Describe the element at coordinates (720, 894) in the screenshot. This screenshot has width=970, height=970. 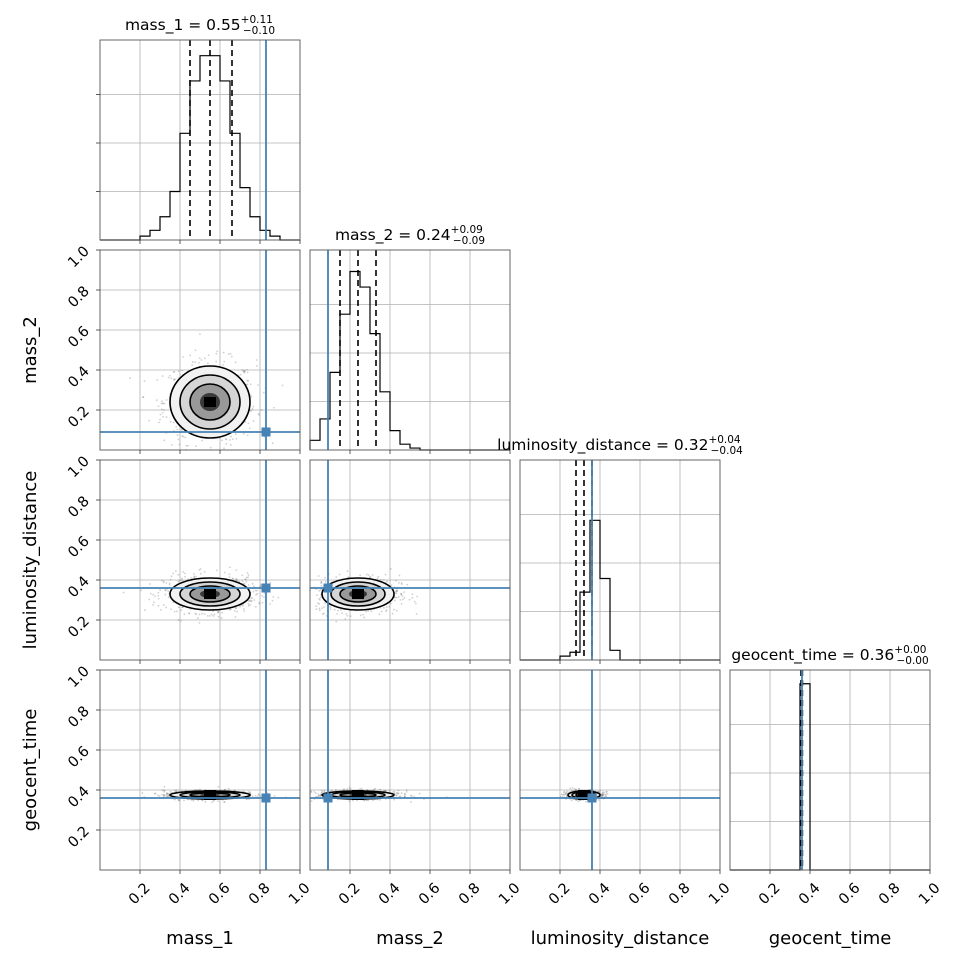
I see `x-tick-label: 1.0` at that location.